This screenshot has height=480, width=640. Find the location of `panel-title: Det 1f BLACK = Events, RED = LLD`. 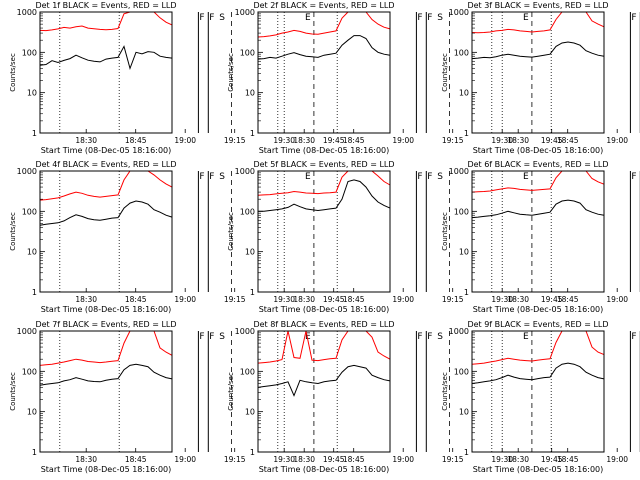

panel-title: Det 1f BLACK = Events, RED = LLD is located at coordinates (105, 5).